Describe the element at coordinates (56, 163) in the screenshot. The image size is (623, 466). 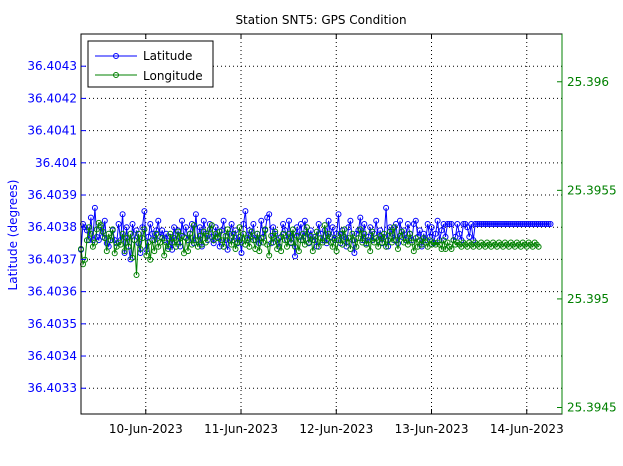
I see `y-tick-label: 36.404` at that location.